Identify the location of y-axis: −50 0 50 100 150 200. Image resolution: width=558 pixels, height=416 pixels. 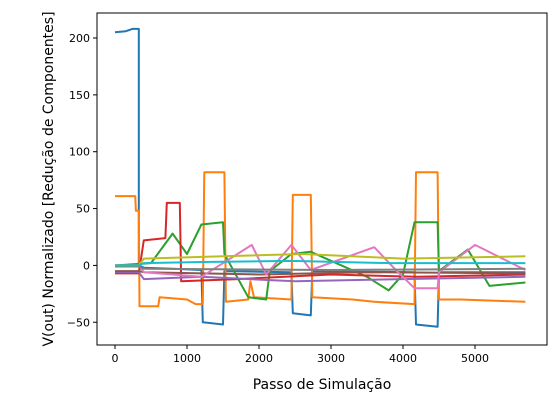
(82, 180).